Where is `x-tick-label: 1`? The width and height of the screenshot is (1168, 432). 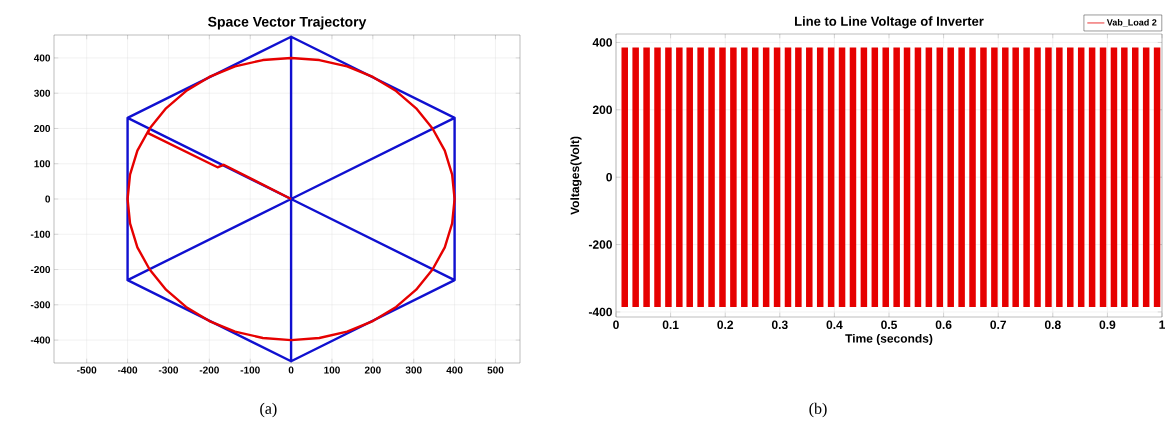 x-tick-label: 1 is located at coordinates (1162, 324).